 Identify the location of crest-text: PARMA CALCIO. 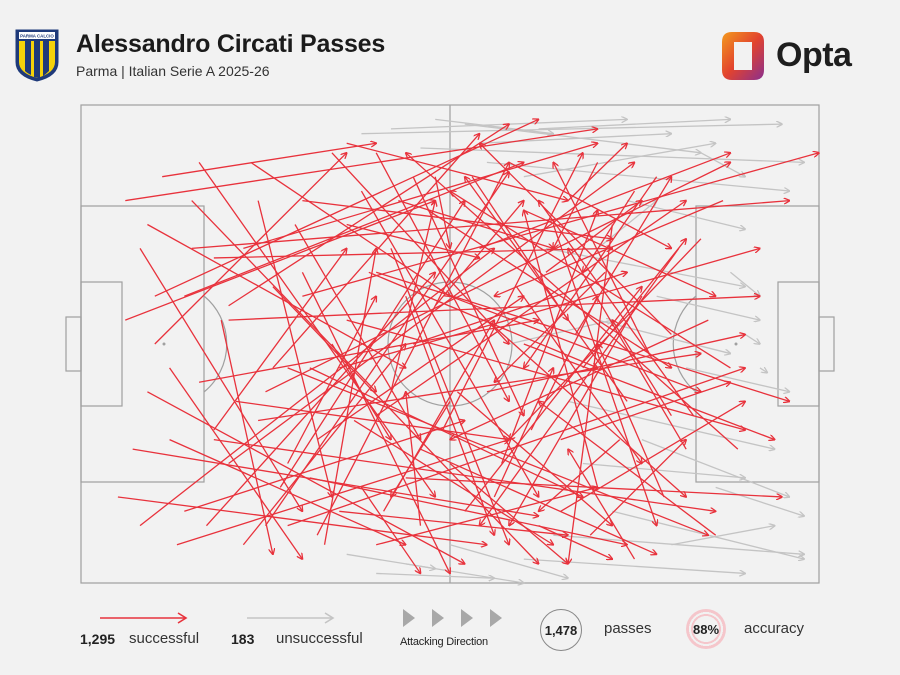
(37, 36).